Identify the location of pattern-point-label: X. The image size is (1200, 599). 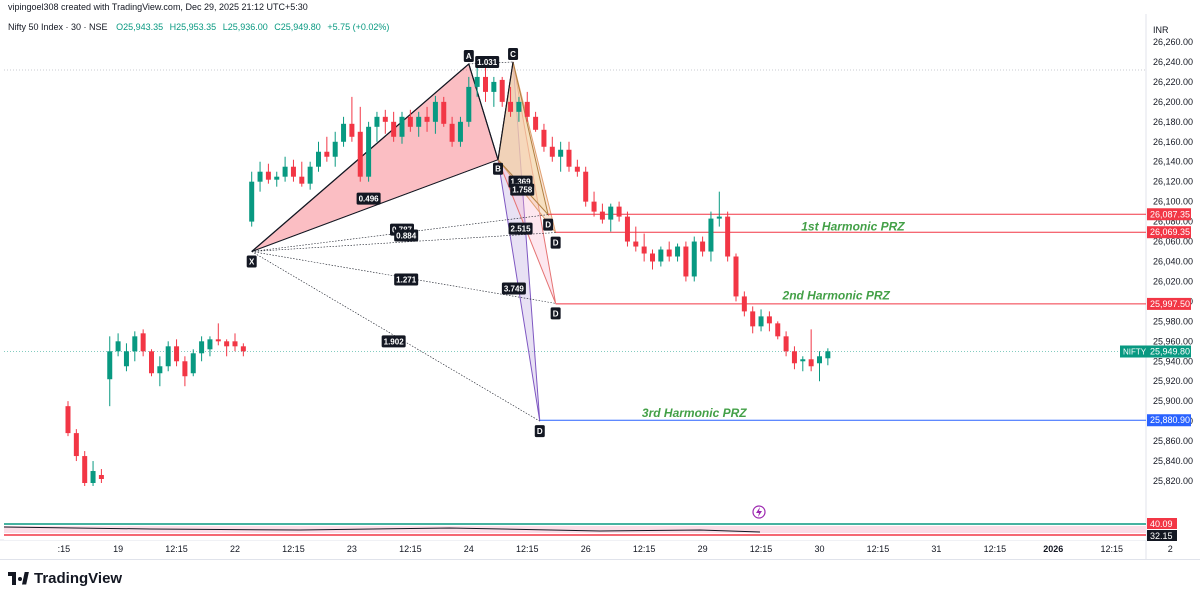
(252, 262).